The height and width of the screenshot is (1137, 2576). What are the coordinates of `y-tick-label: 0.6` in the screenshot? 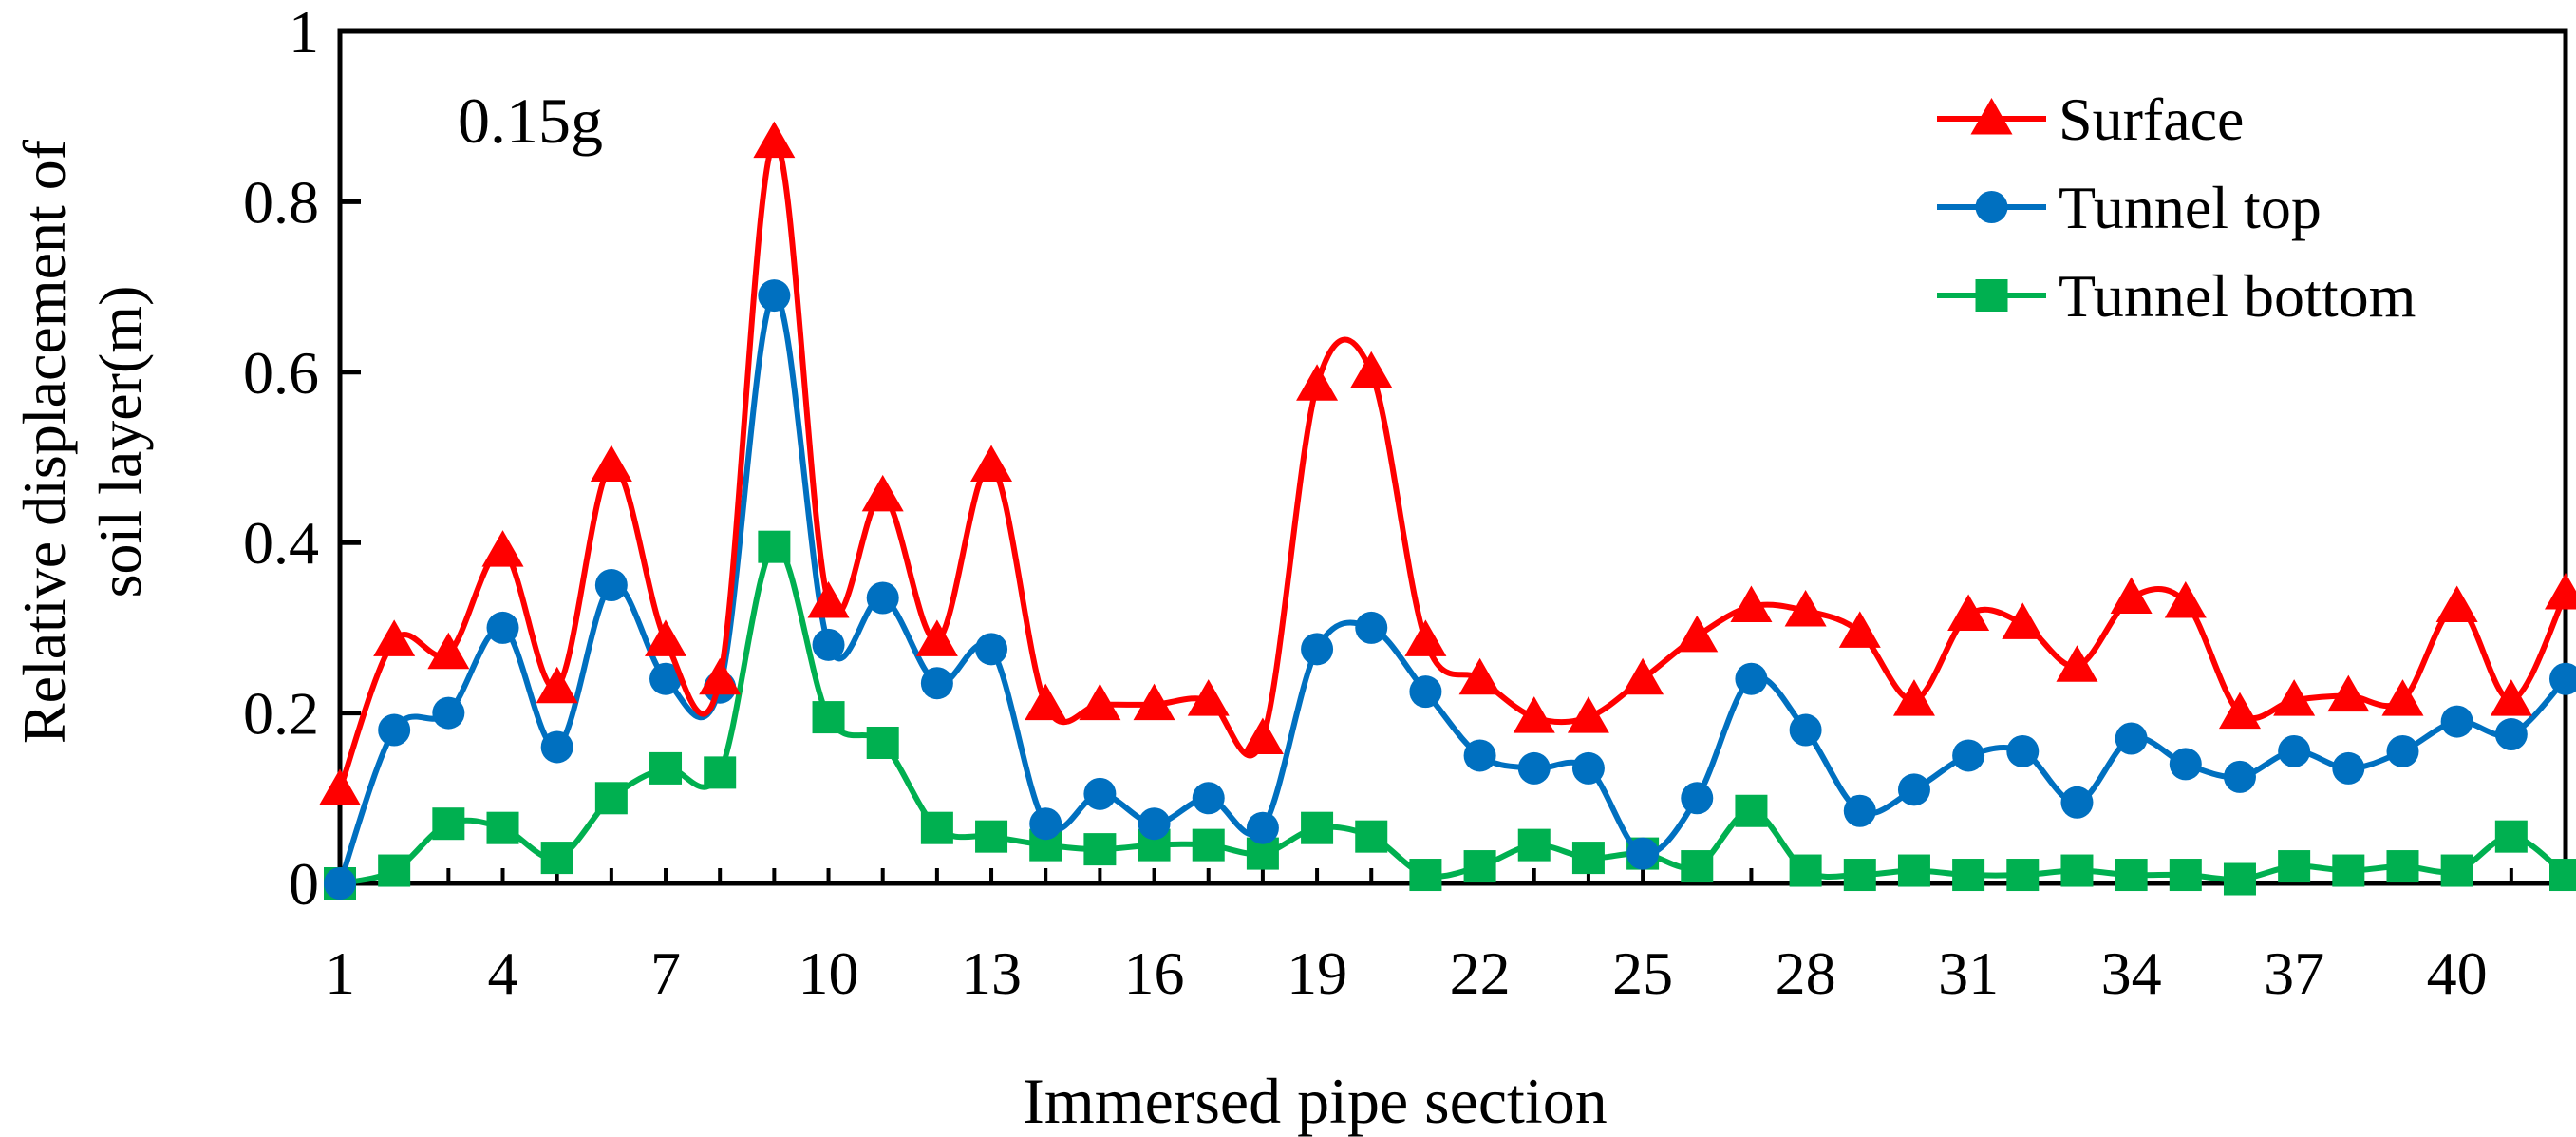 It's located at (281, 373).